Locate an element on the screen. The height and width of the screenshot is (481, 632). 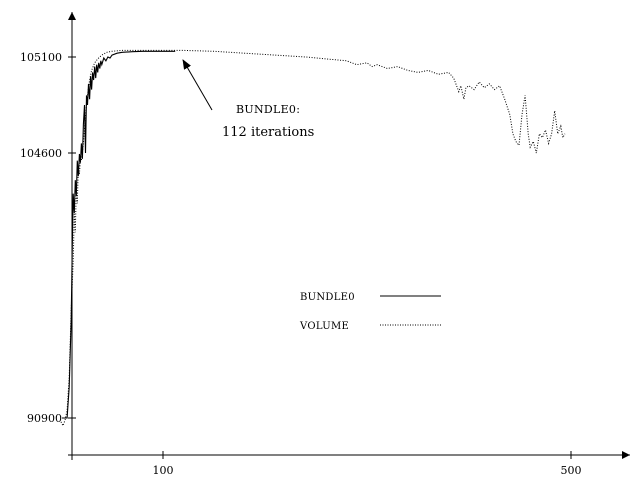
y-tick-label-90900: 90900 is located at coordinates (44, 418).